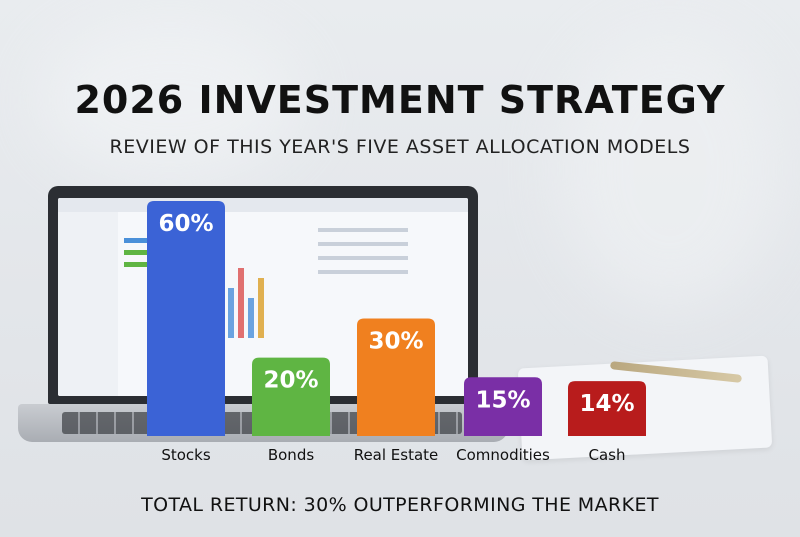  I want to click on bar-cash, so click(607, 408).